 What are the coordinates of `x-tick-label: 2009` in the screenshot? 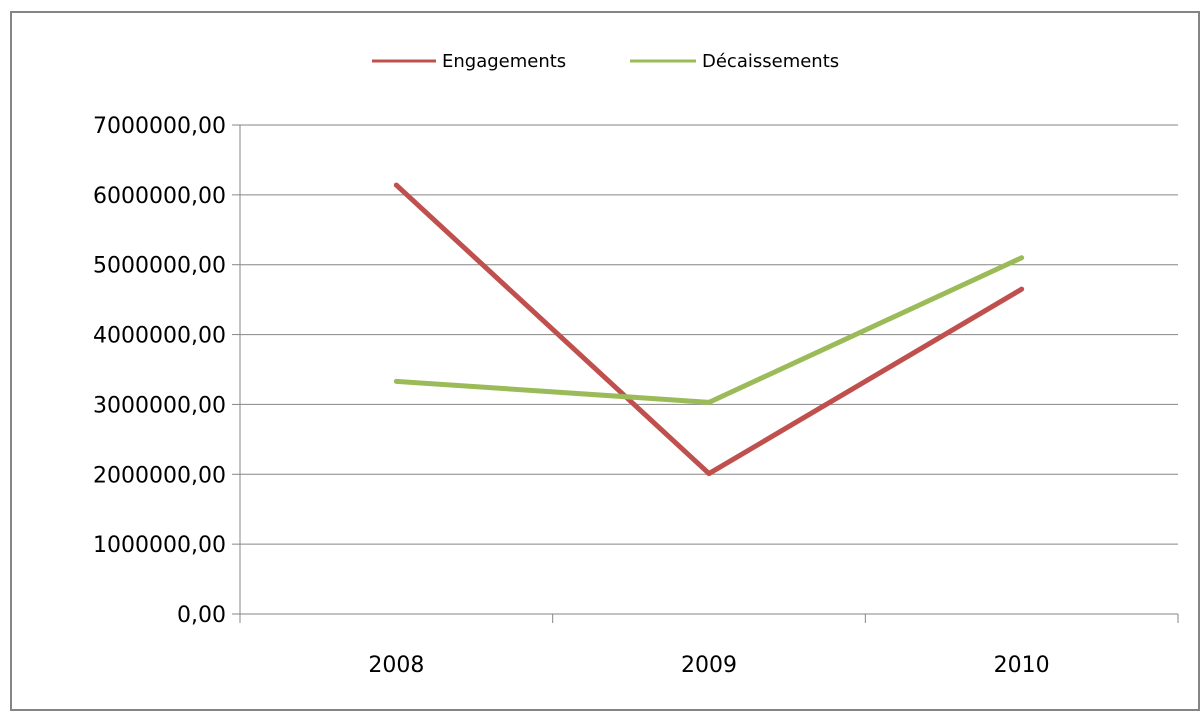 It's located at (709, 665).